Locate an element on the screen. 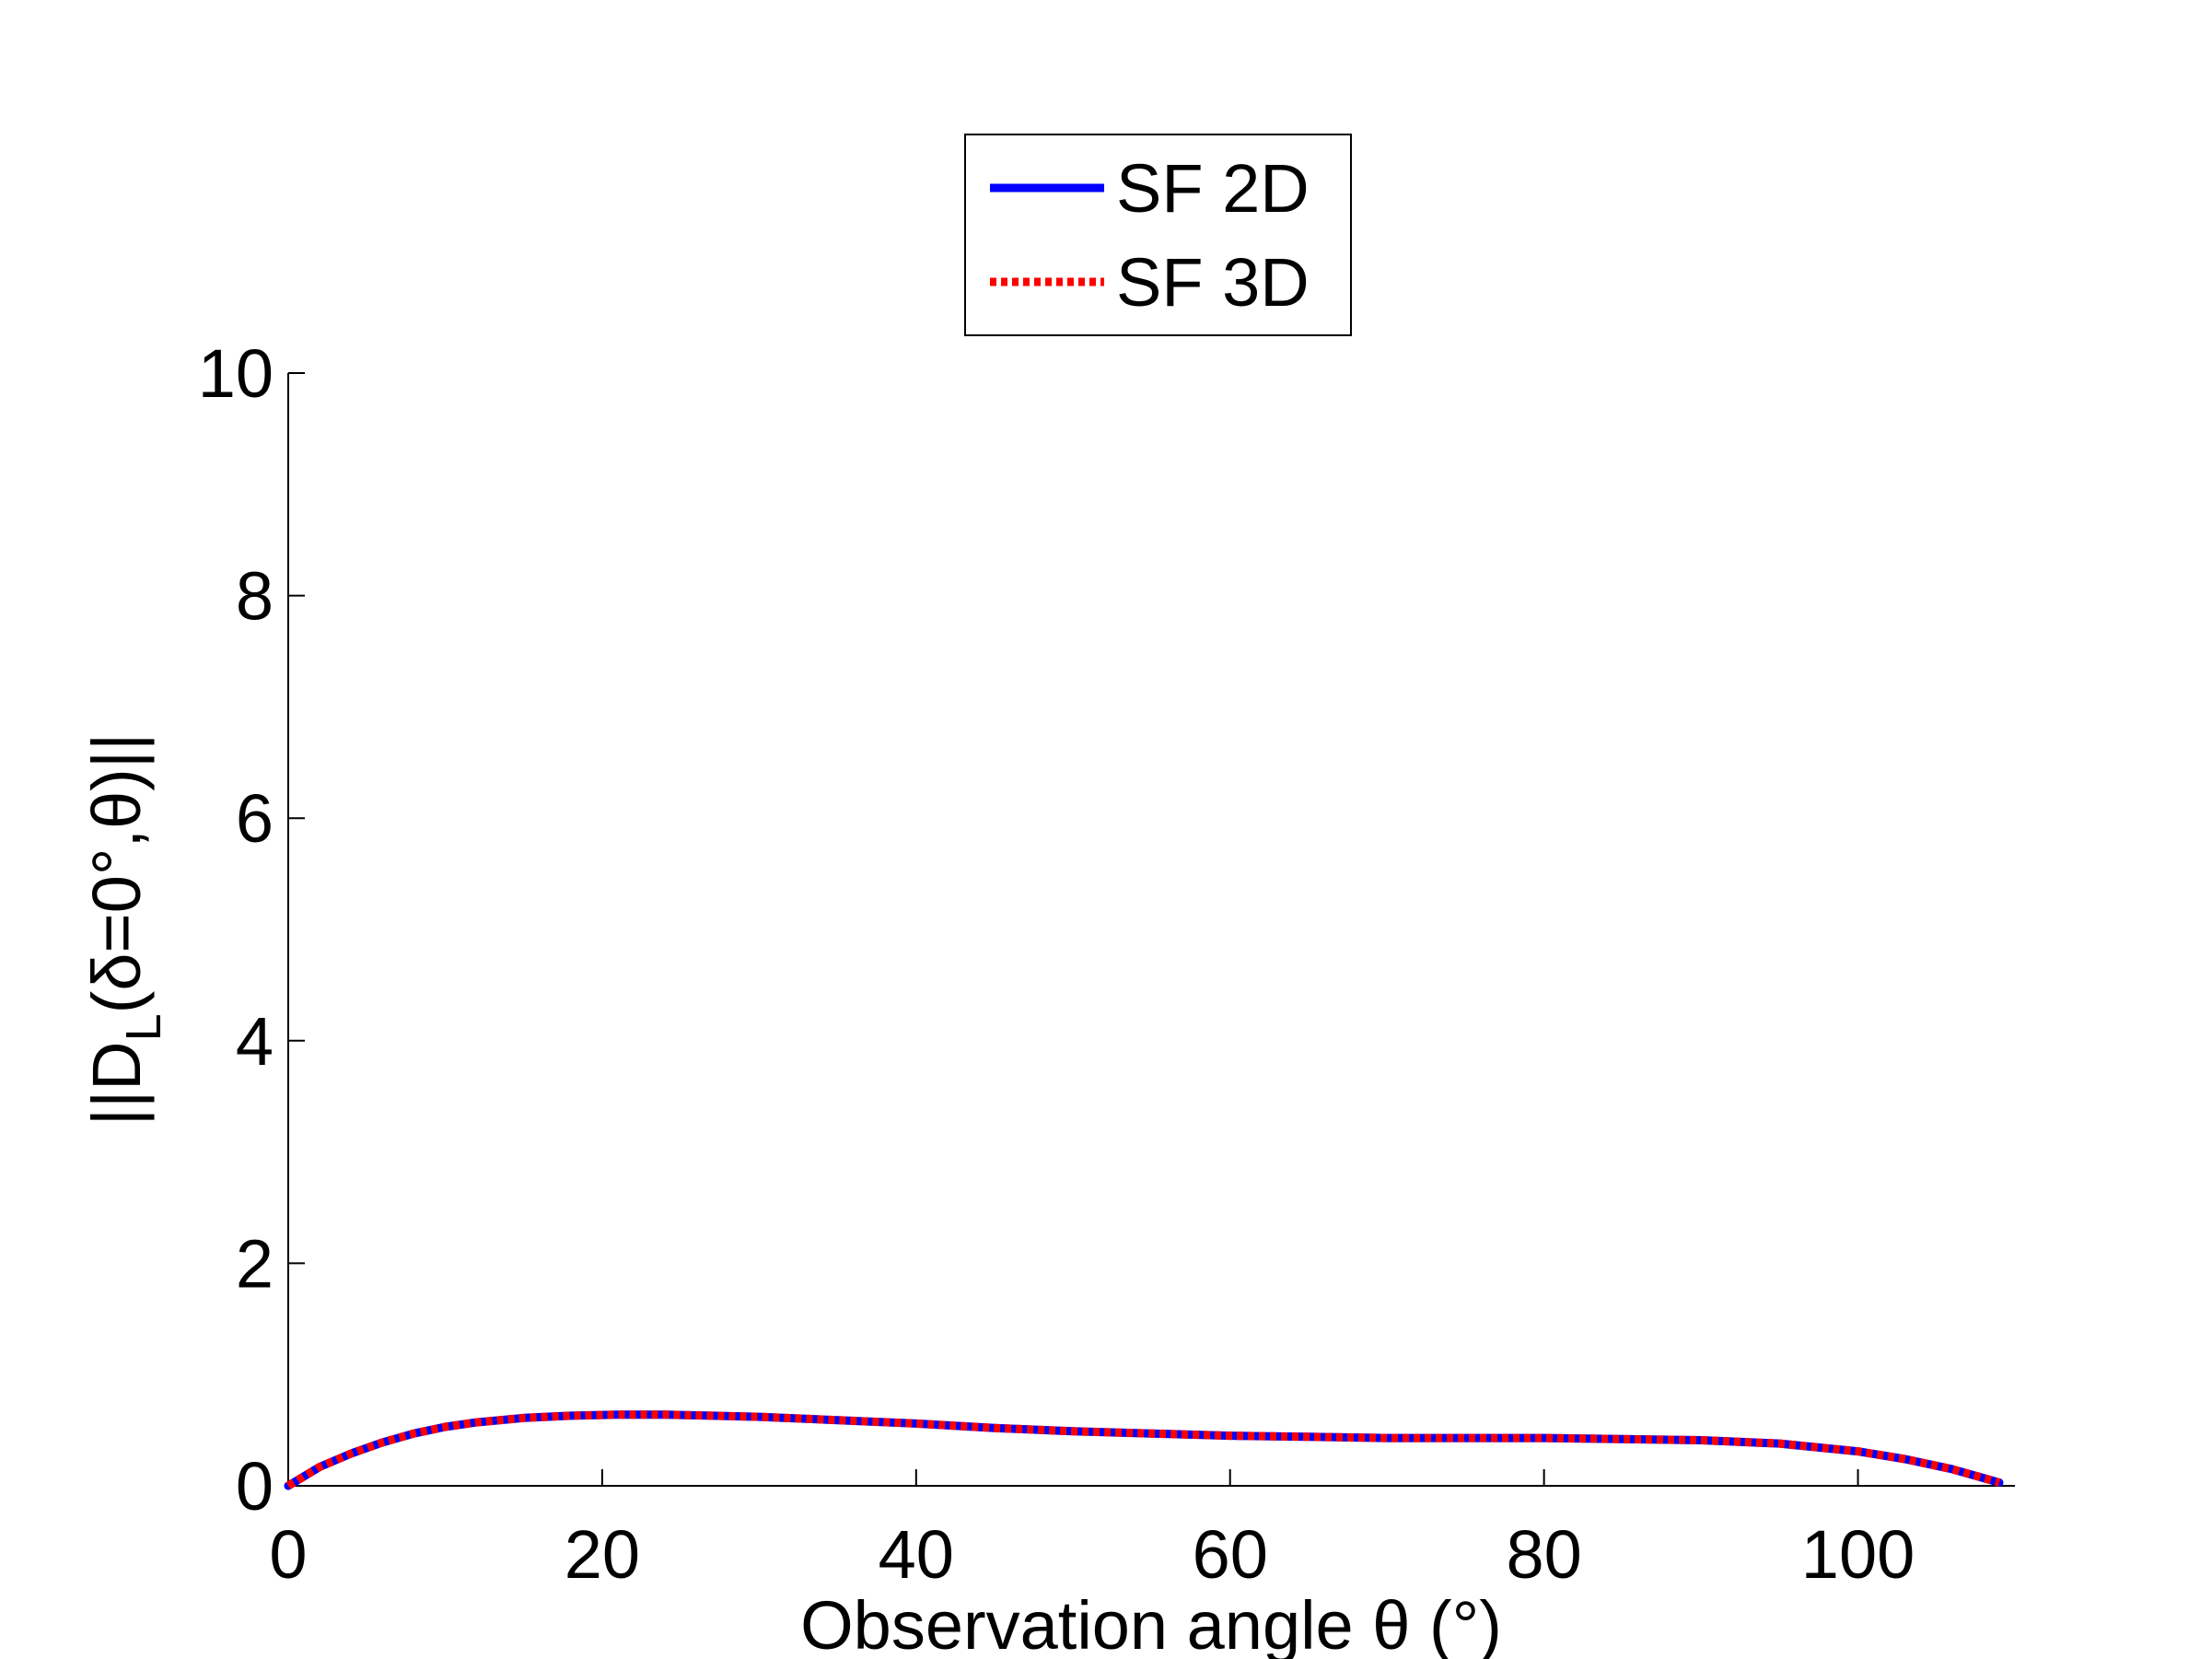 This screenshot has width=2212, height=1659. x-tick-label: 40 is located at coordinates (917, 1554).